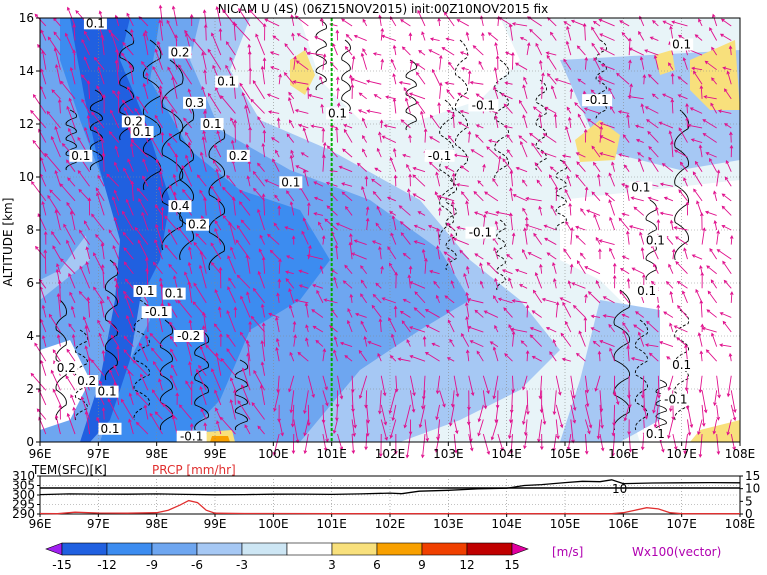  What do you see at coordinates (23, 514) in the screenshot?
I see `temperature-tick-label: 290` at bounding box center [23, 514].